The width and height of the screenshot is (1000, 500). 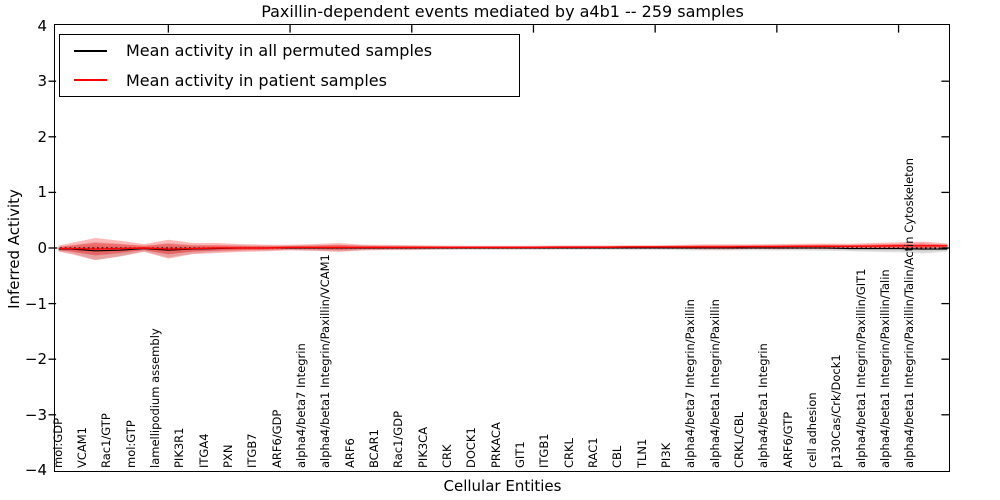 I want to click on legend-item-patient: Mean activity in patient samples, so click(x=289, y=80).